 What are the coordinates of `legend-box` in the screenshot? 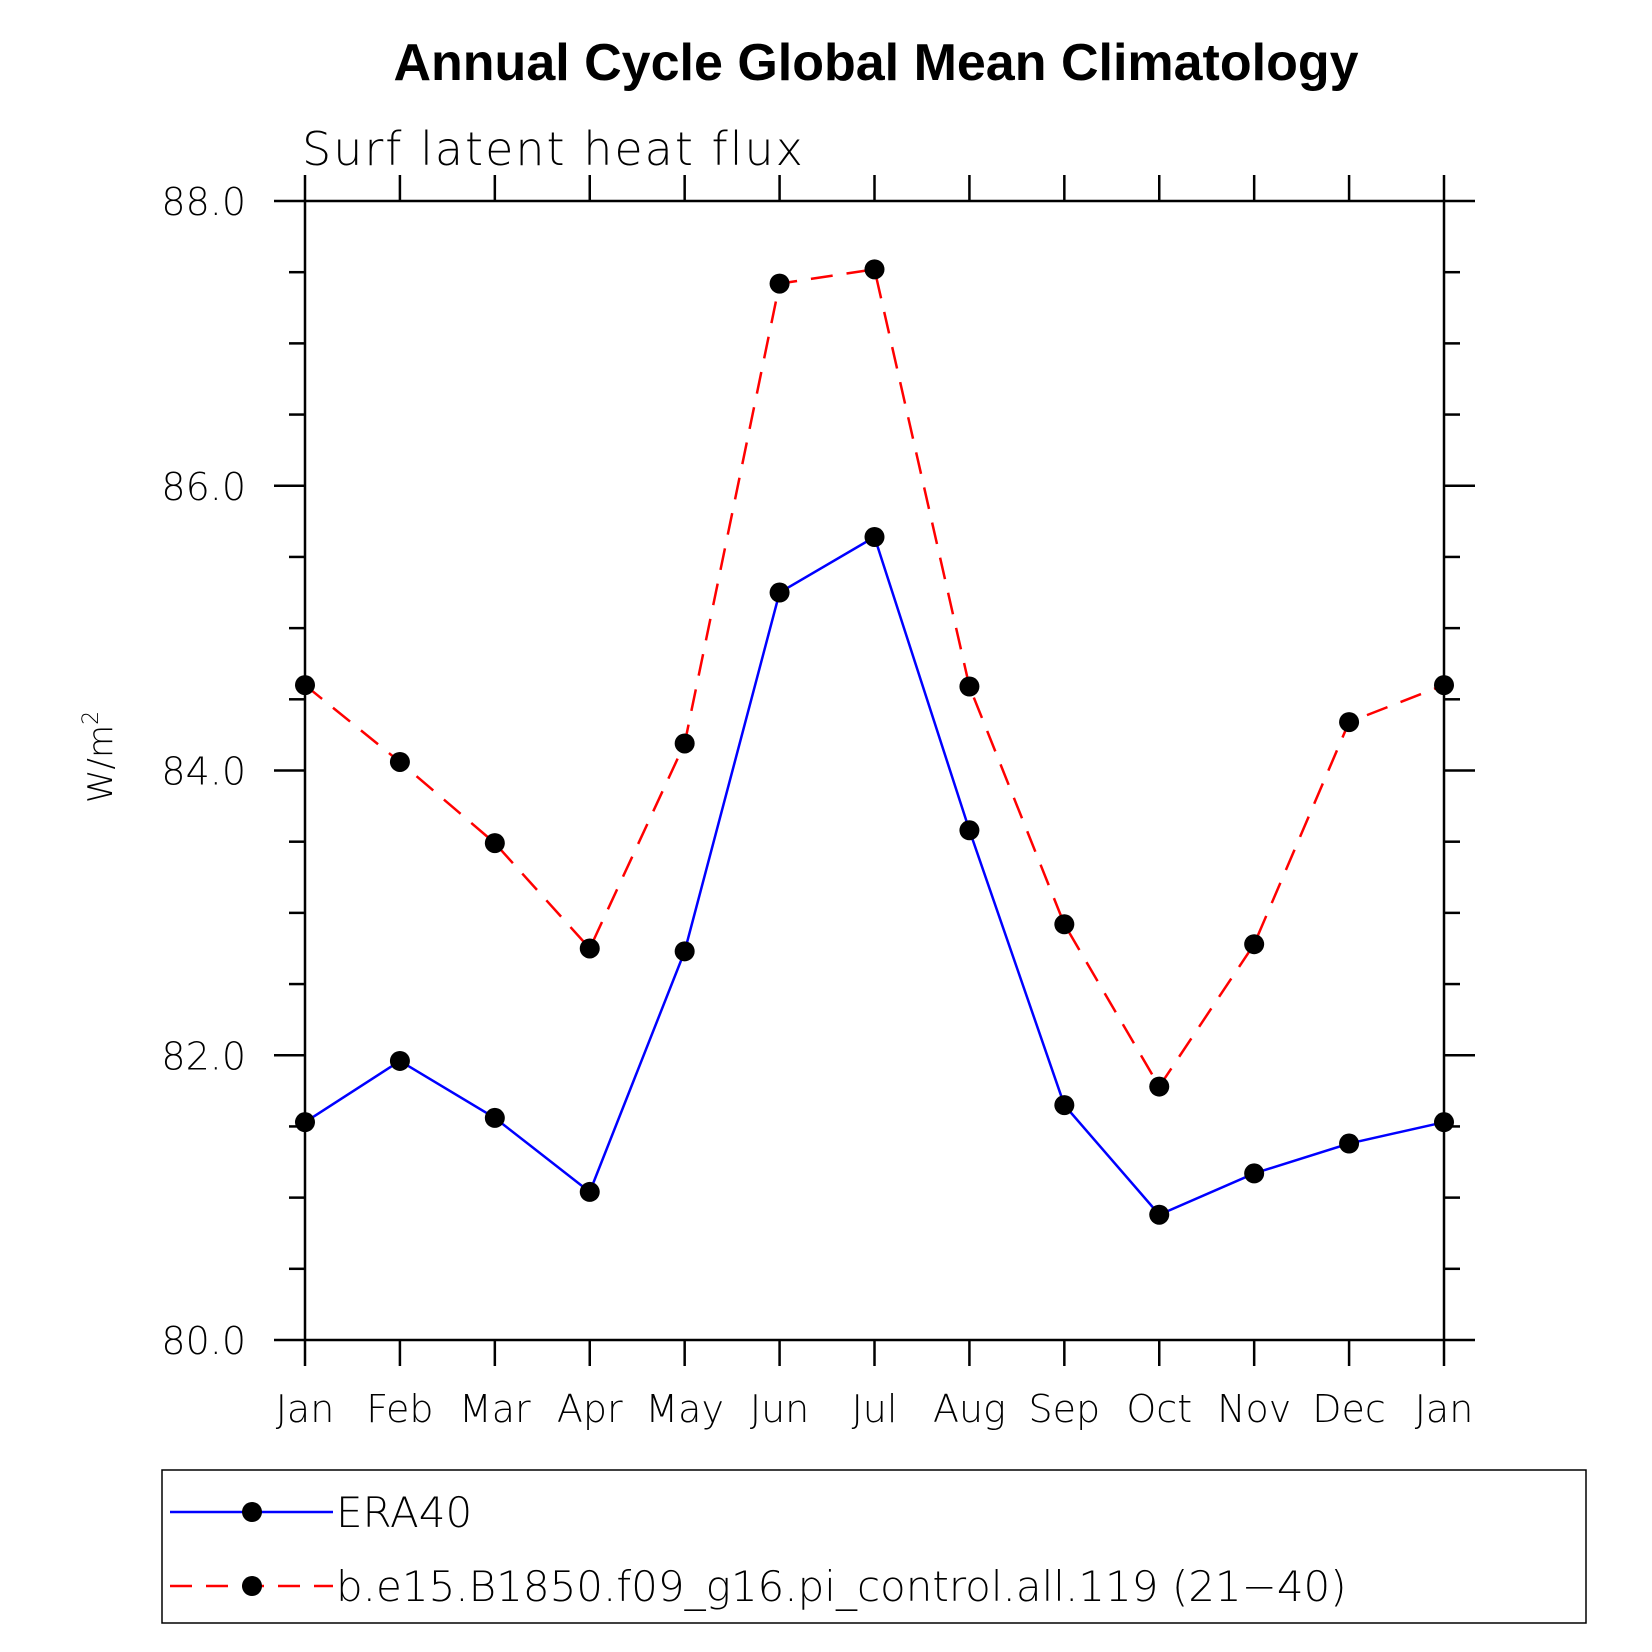 It's located at (874, 1546).